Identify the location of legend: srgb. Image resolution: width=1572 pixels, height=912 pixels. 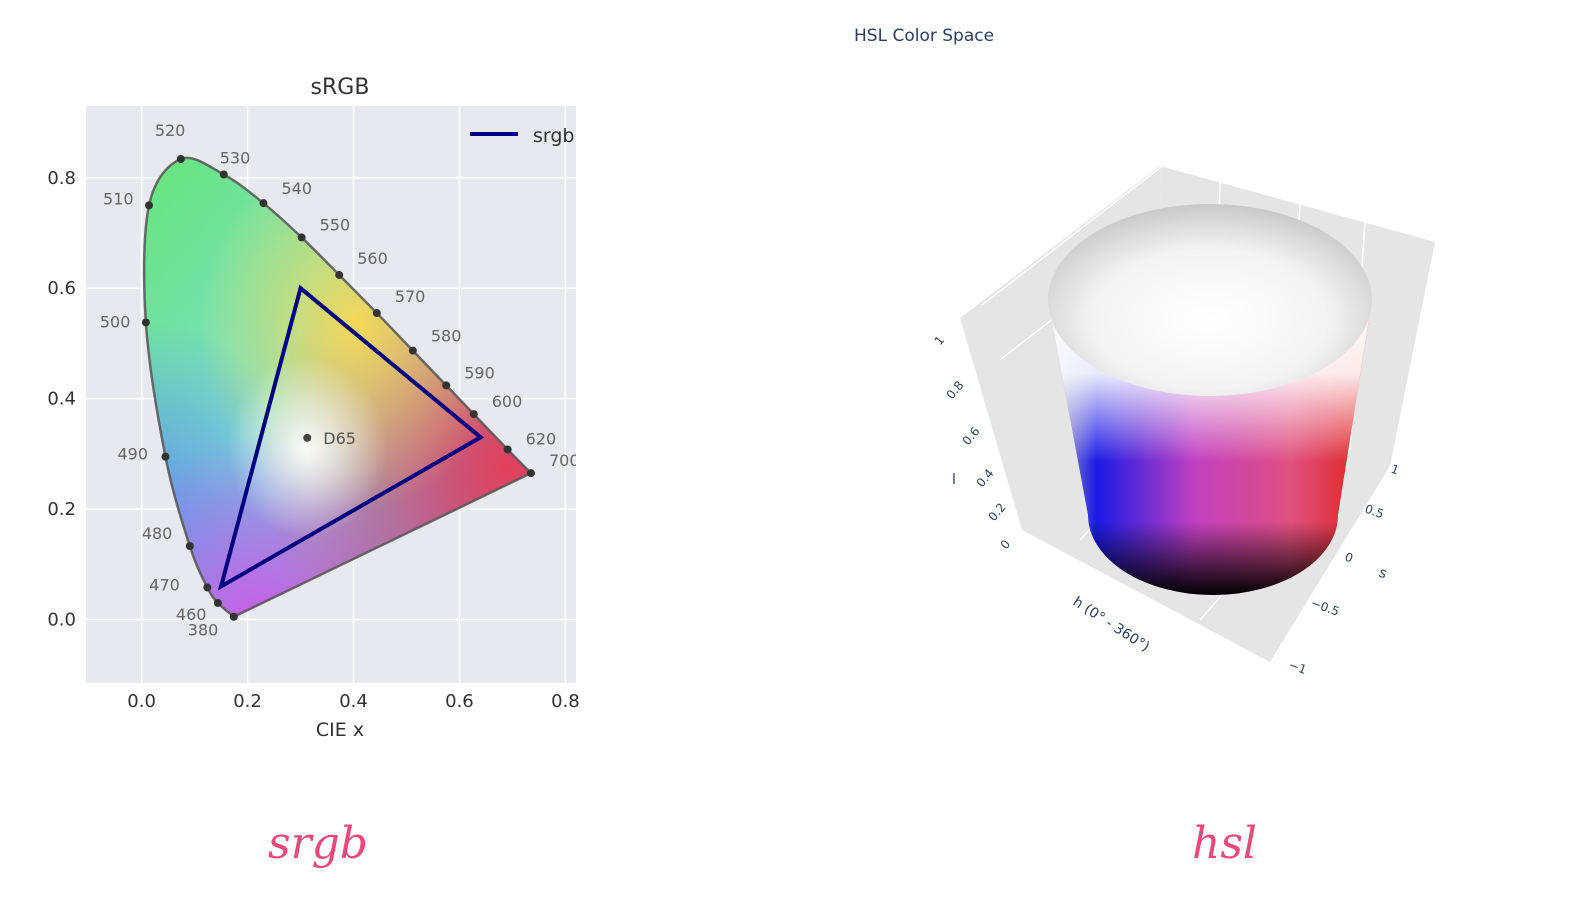
(522, 136).